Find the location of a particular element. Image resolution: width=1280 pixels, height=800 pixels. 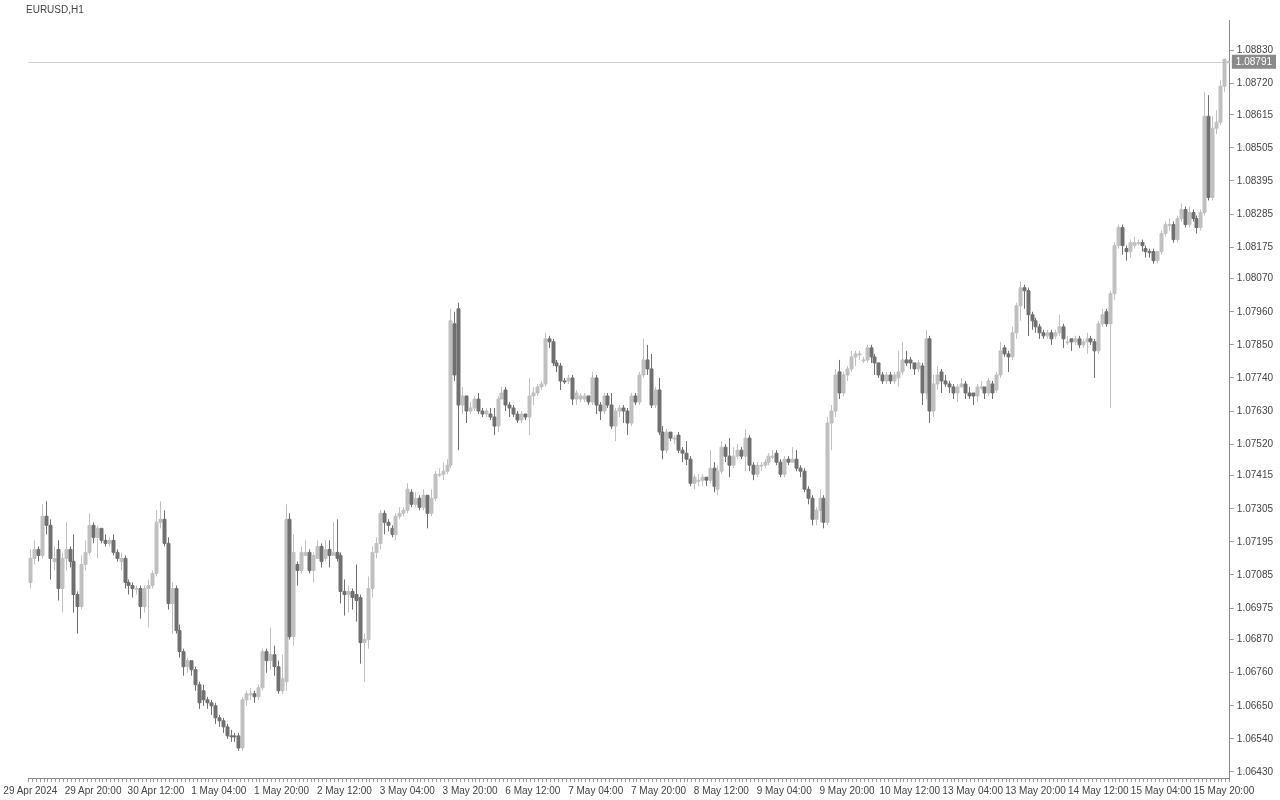

x-tick-label: 1 May 20:00 is located at coordinates (282, 790).